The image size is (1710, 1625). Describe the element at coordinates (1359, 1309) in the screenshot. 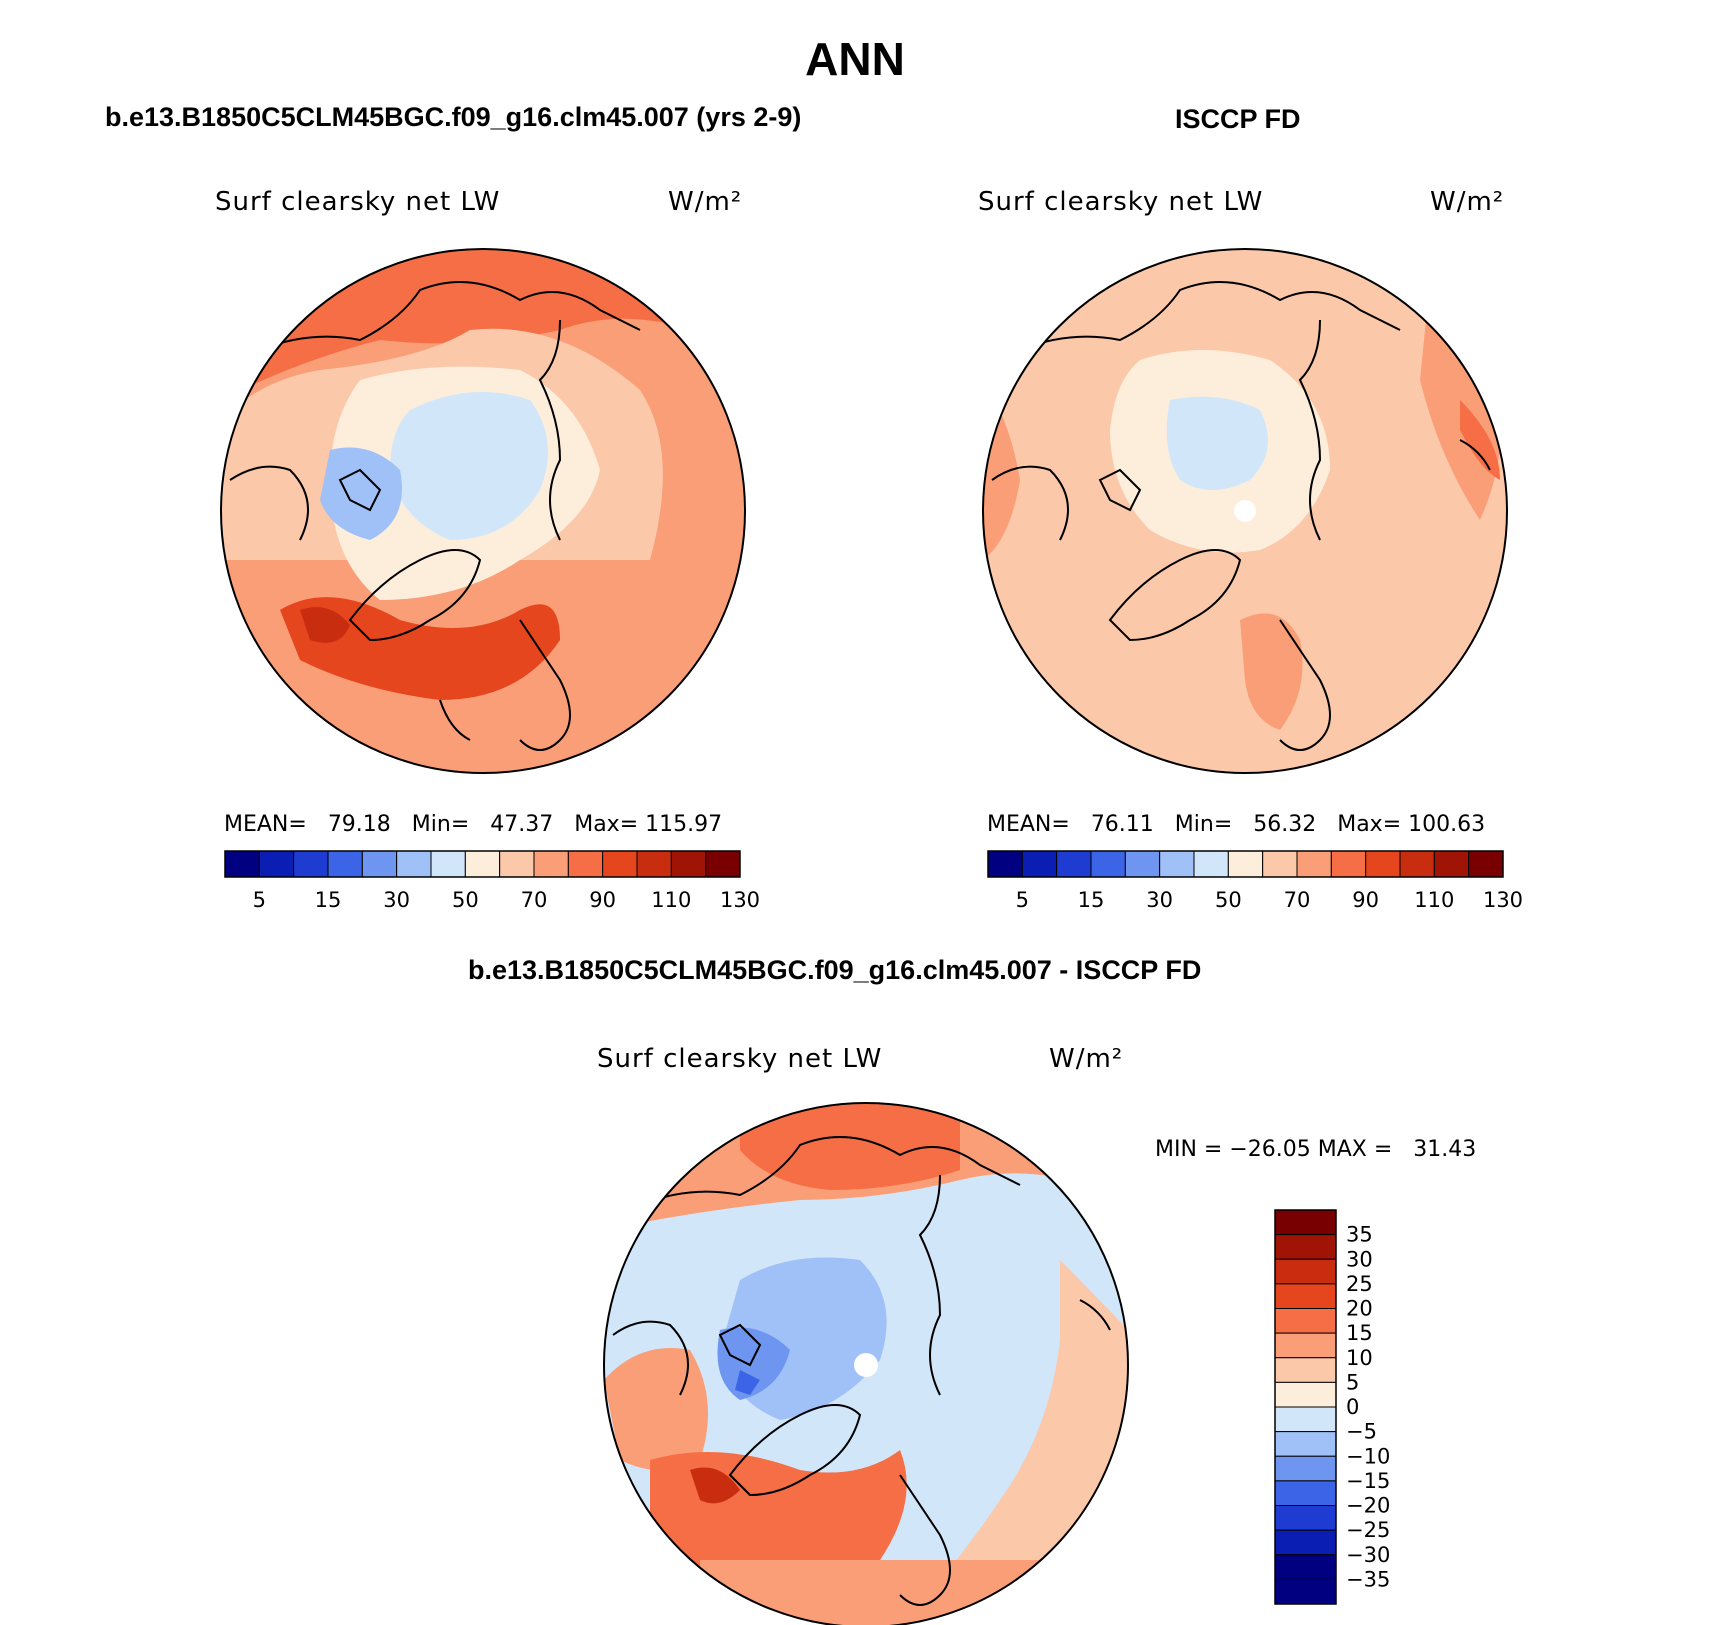

I see `colorbar-tick-label: 20` at that location.